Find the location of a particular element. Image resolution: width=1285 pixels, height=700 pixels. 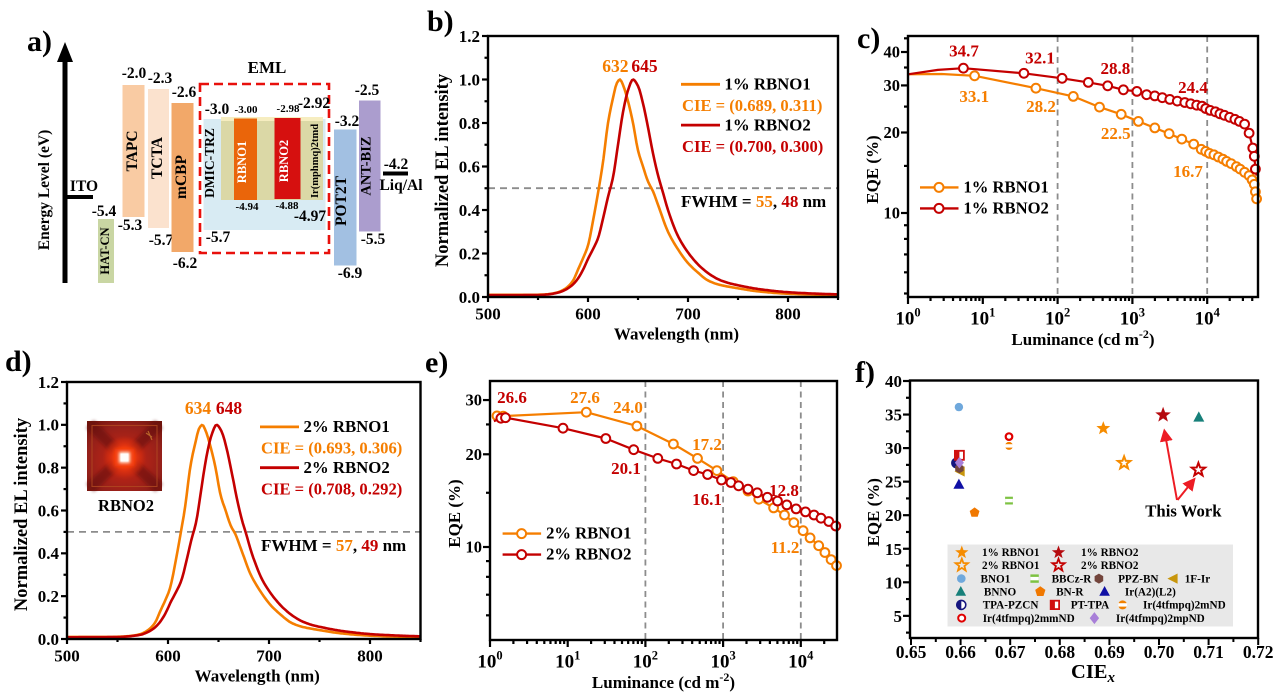

svg-text: ITO is located at coordinates (84, 186).